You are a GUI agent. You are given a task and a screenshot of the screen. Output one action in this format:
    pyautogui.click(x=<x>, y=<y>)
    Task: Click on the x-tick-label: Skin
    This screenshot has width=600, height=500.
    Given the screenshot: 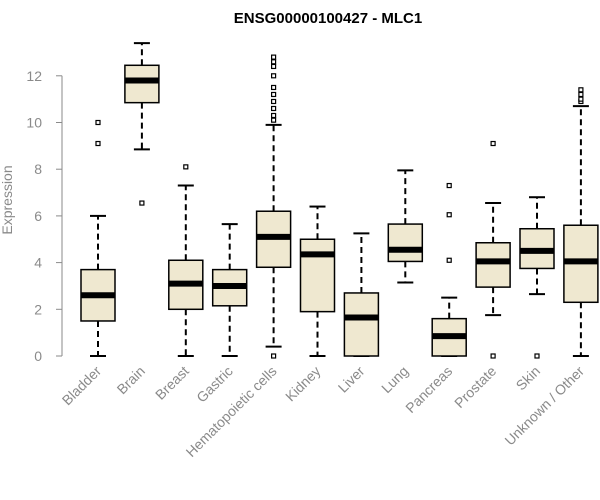 What is the action you would take?
    pyautogui.click(x=528, y=378)
    